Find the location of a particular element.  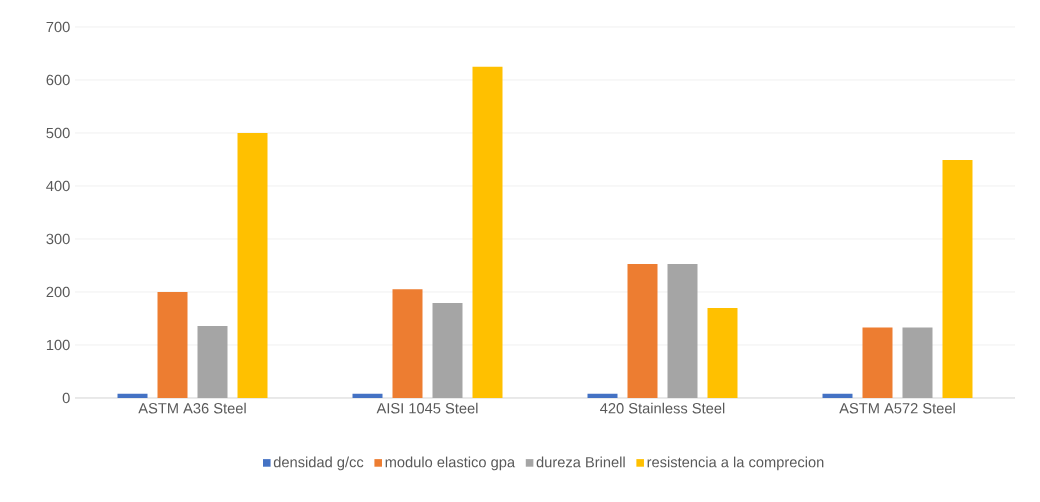

y-tick-label: 300 is located at coordinates (58, 239).